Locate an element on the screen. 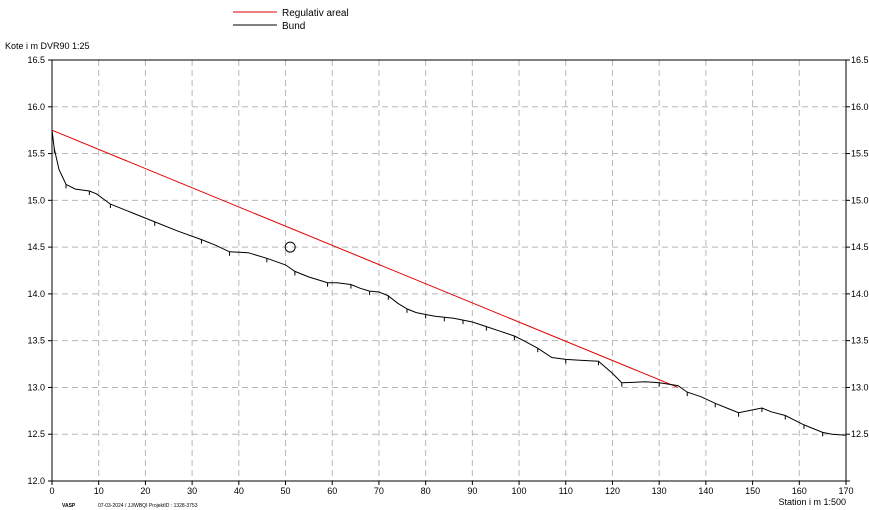 This screenshot has width=869, height=510. y-tick-label-right: 13.0 is located at coordinates (860, 387).